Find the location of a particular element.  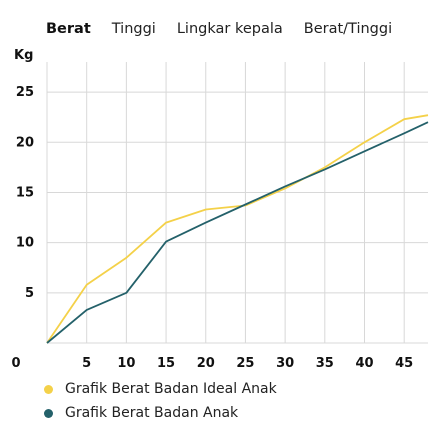

legend-item-actual: Grafik Berat Badan Anak is located at coordinates (141, 413).